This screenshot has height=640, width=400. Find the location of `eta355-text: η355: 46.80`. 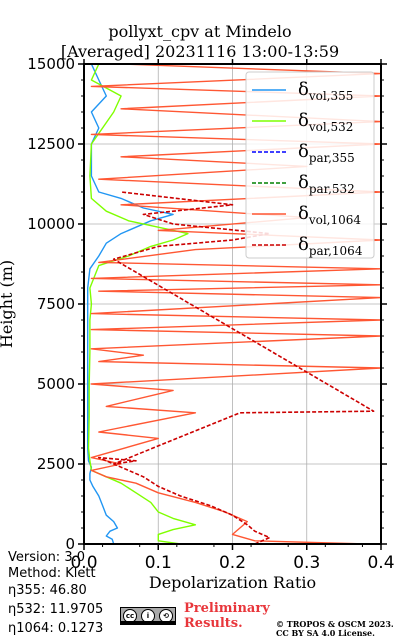

eta355-text: η355: 46.80 is located at coordinates (47, 590).